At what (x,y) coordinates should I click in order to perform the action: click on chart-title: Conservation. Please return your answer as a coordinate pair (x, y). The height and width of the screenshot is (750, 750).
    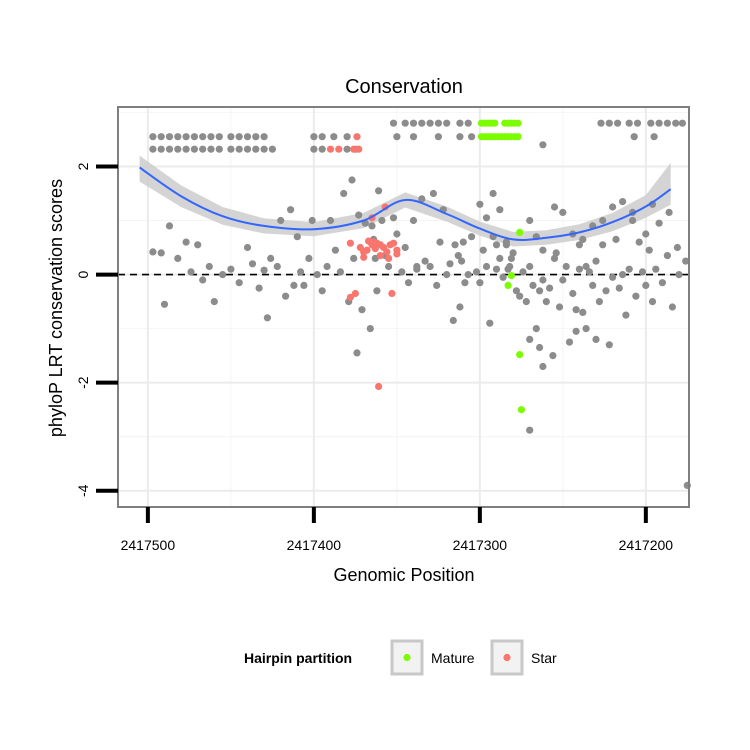
    Looking at the image, I should click on (404, 87).